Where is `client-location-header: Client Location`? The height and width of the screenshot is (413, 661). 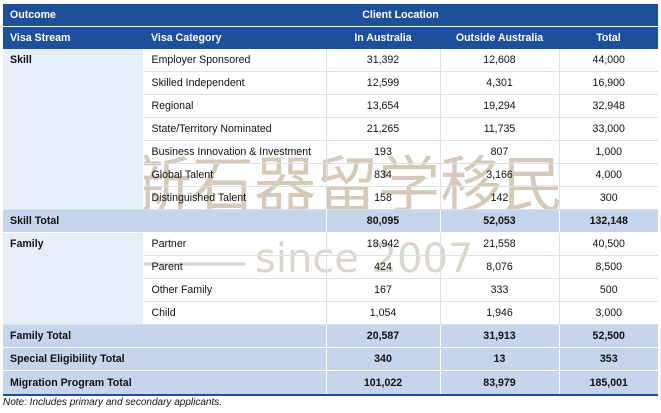 client-location-header: Client Location is located at coordinates (401, 15).